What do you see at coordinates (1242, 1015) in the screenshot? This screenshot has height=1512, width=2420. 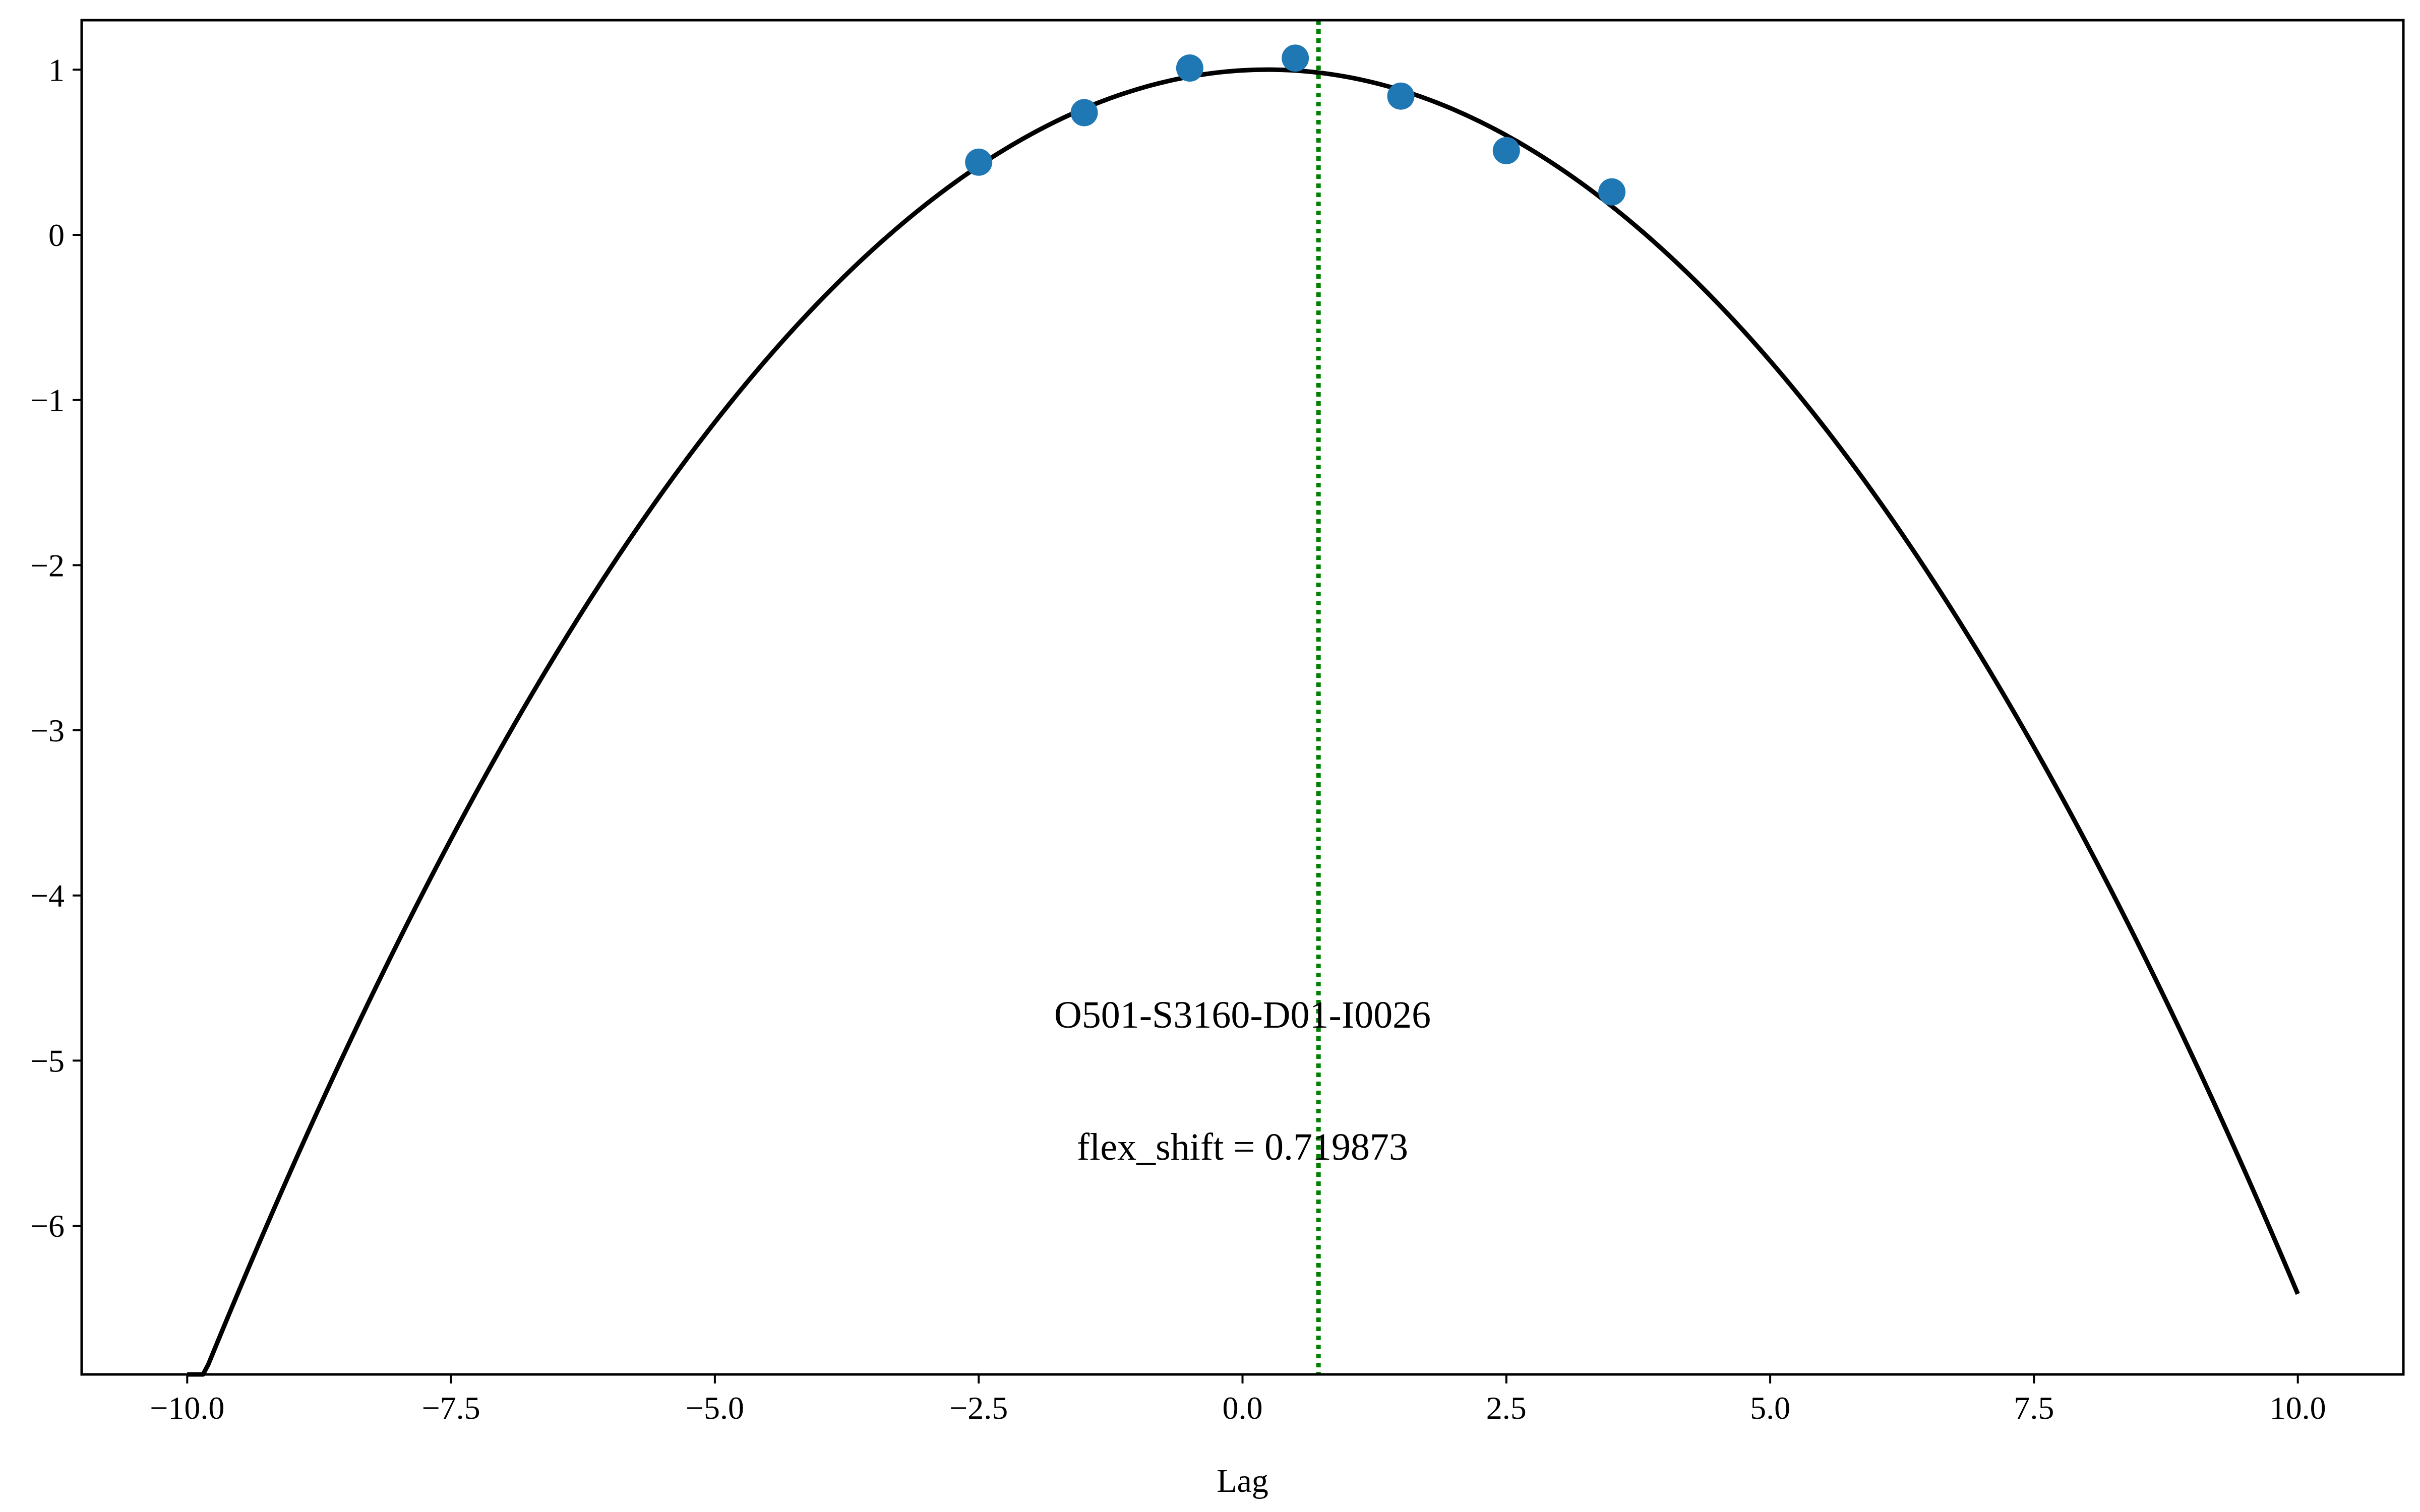 I see `series-id: O501-S3160-D01-I0026` at bounding box center [1242, 1015].